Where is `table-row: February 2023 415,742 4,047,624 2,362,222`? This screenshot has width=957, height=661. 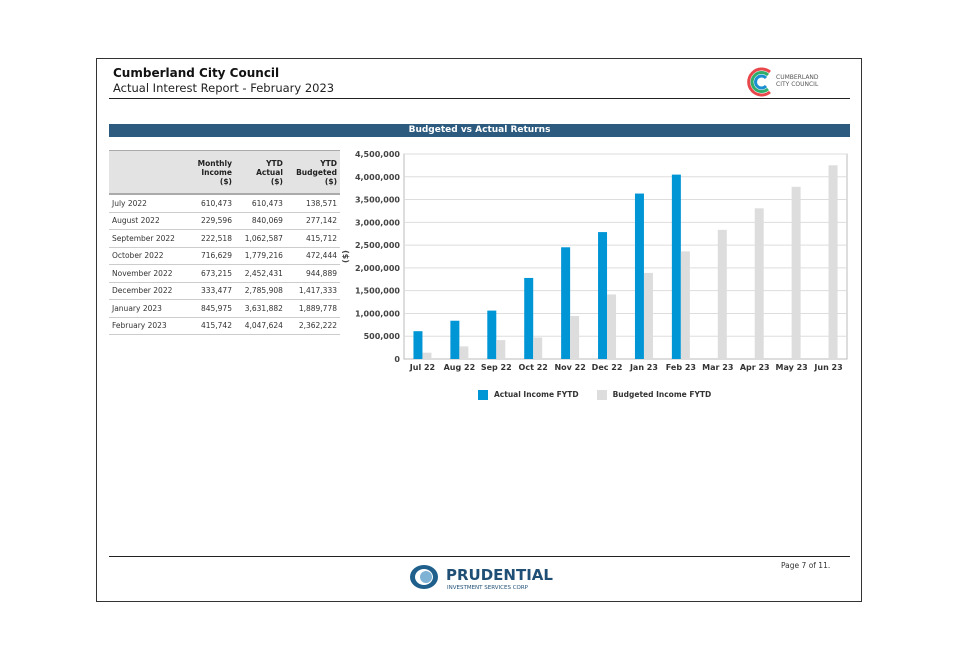 table-row: February 2023 415,742 4,047,624 2,362,222 is located at coordinates (224, 326).